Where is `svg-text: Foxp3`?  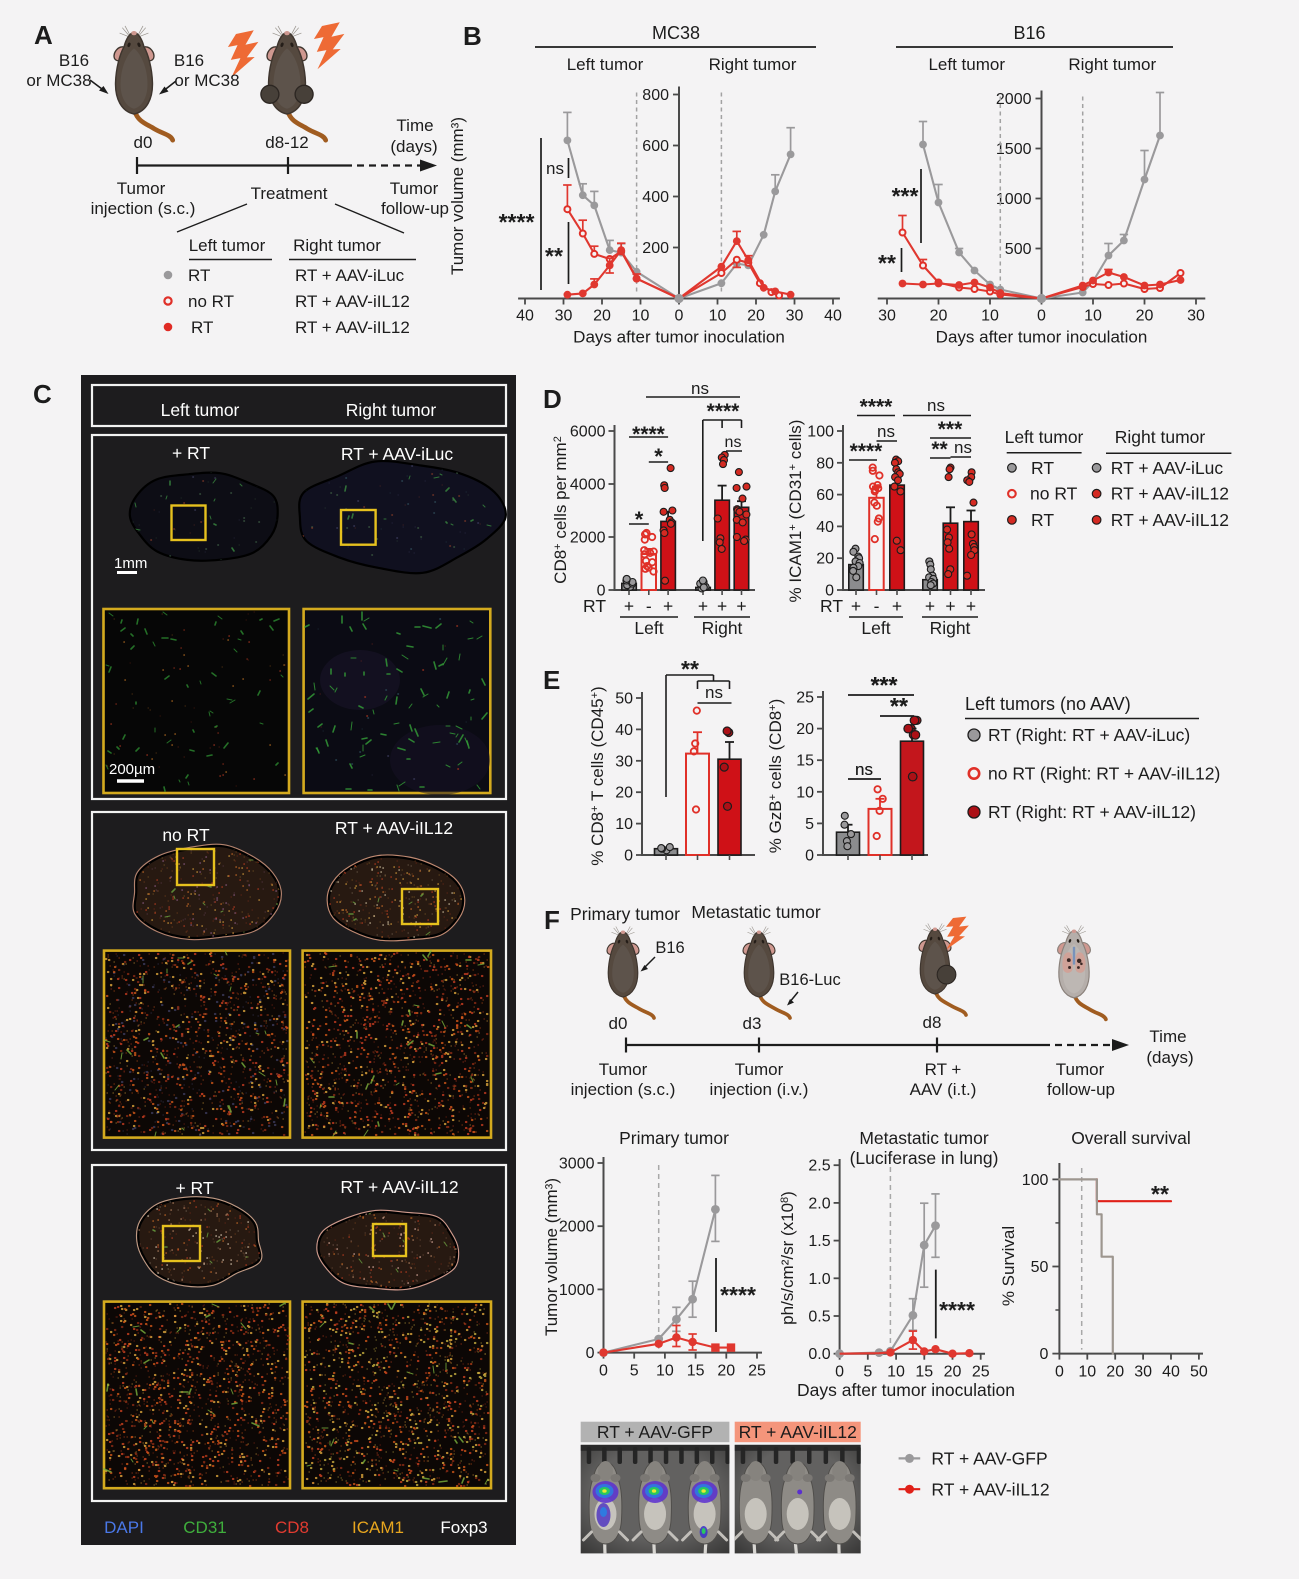 svg-text: Foxp3 is located at coordinates (463, 1527).